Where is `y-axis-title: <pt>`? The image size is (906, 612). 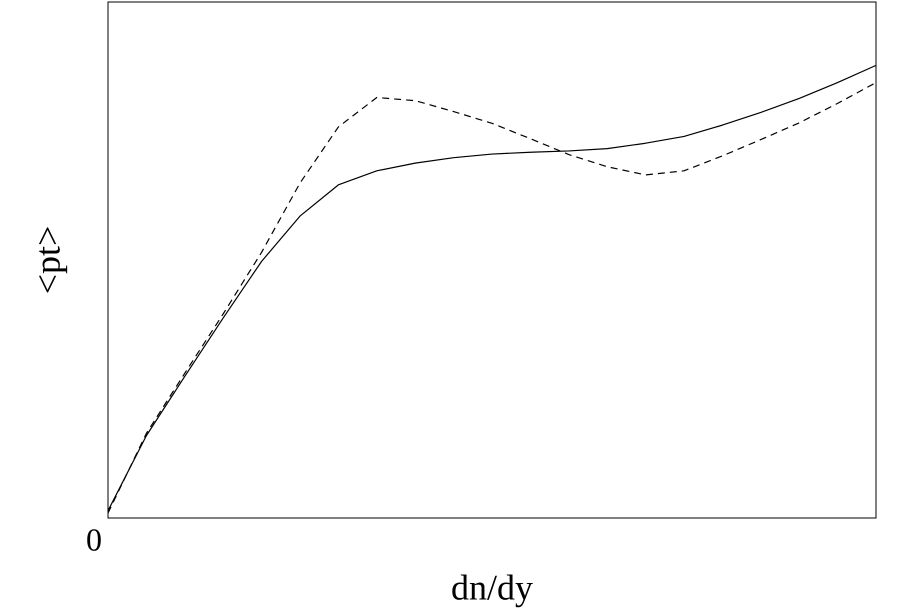
y-axis-title: <pt> is located at coordinates (47, 260).